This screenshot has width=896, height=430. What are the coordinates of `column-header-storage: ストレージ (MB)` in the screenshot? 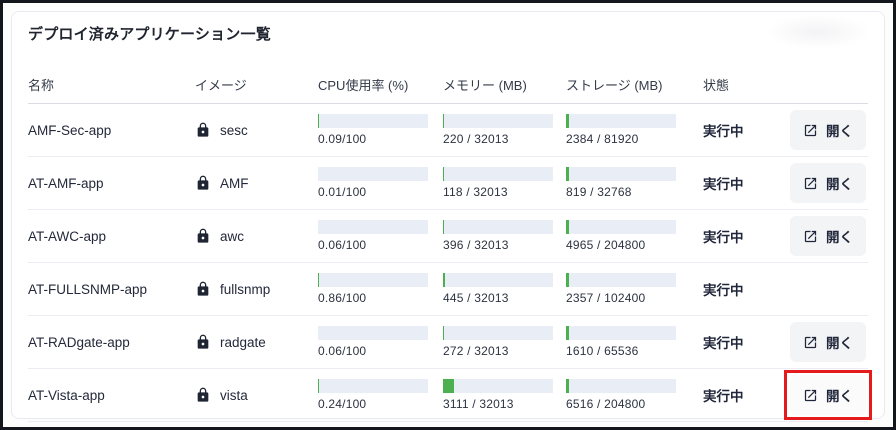 It's located at (614, 85).